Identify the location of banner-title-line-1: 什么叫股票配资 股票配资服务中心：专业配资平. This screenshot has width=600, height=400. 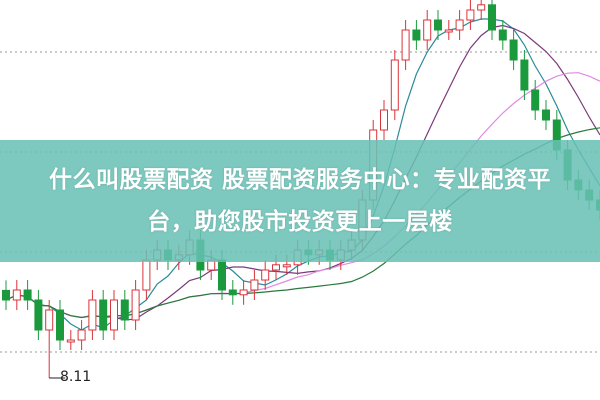
(299, 180).